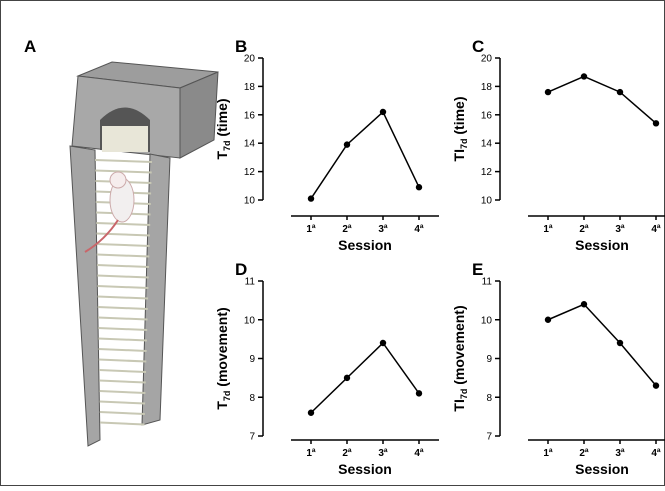 This screenshot has height=491, width=665. Describe the element at coordinates (223, 358) in the screenshot. I see `y-axis-label: T7d (movement)` at that location.